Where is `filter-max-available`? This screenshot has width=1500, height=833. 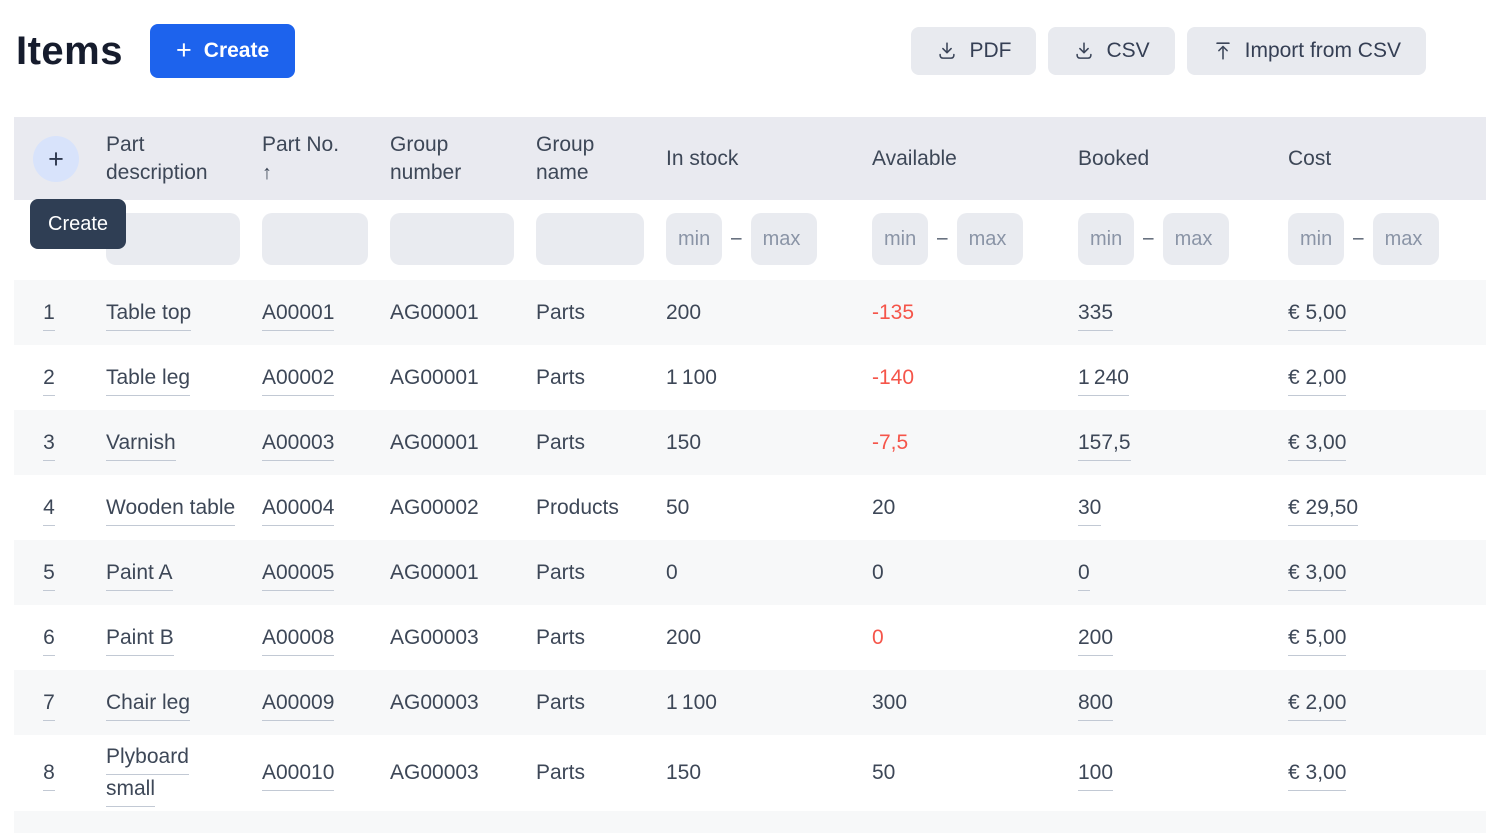 filter-max-available is located at coordinates (989, 239).